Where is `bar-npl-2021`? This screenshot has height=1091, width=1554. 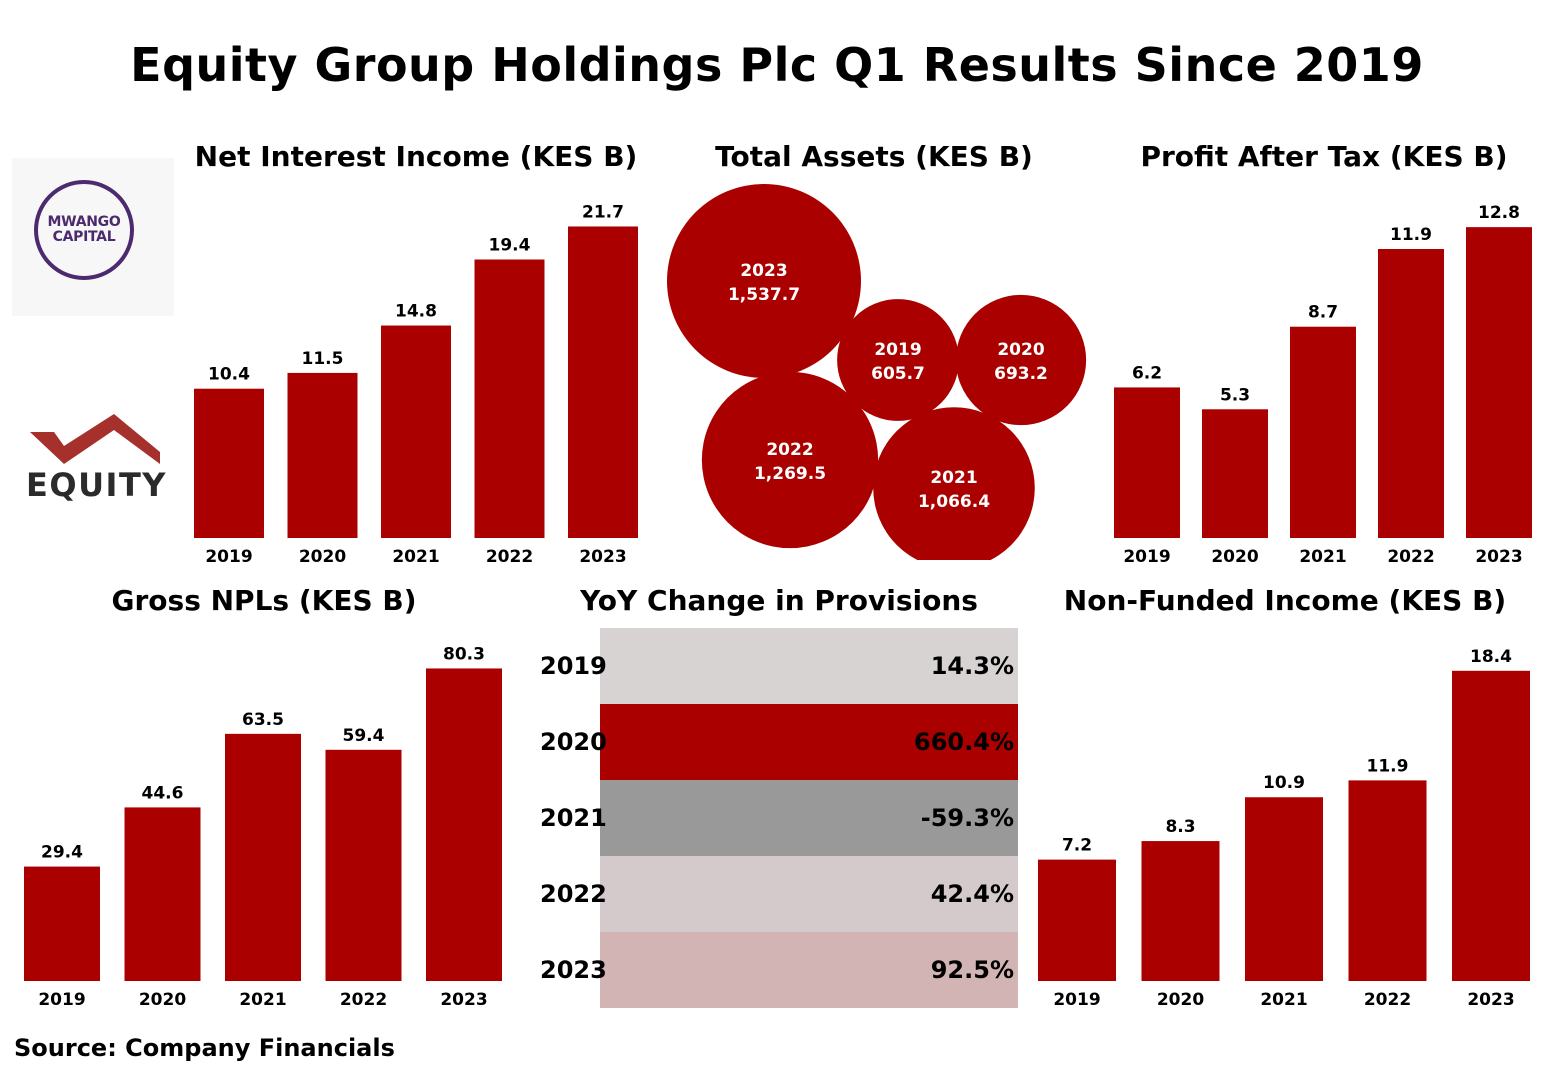
bar-npl-2021 is located at coordinates (263, 857).